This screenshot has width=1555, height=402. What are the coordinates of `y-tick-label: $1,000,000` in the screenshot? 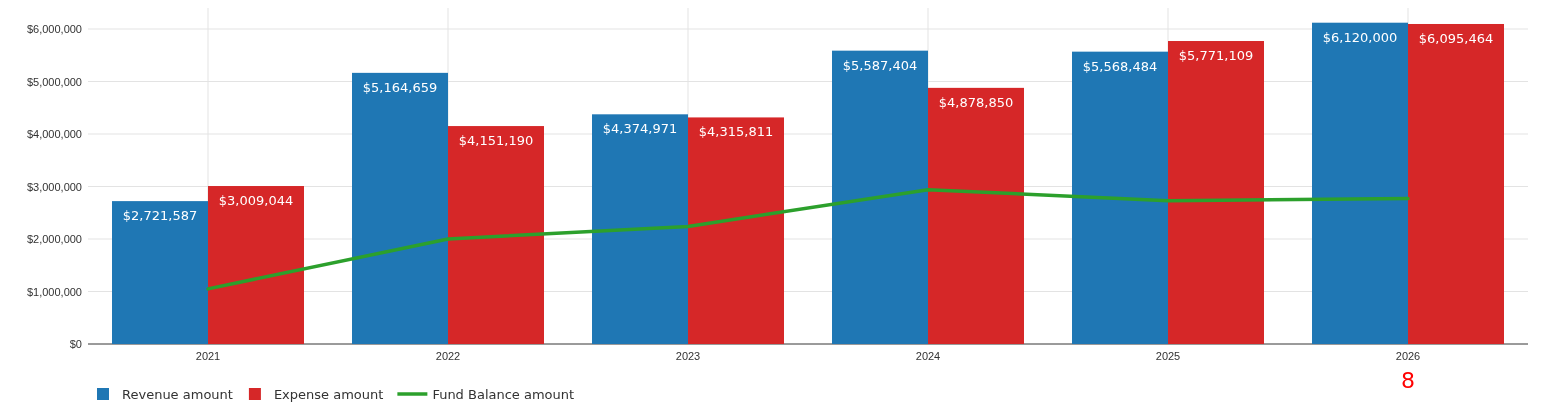 It's located at (54, 291).